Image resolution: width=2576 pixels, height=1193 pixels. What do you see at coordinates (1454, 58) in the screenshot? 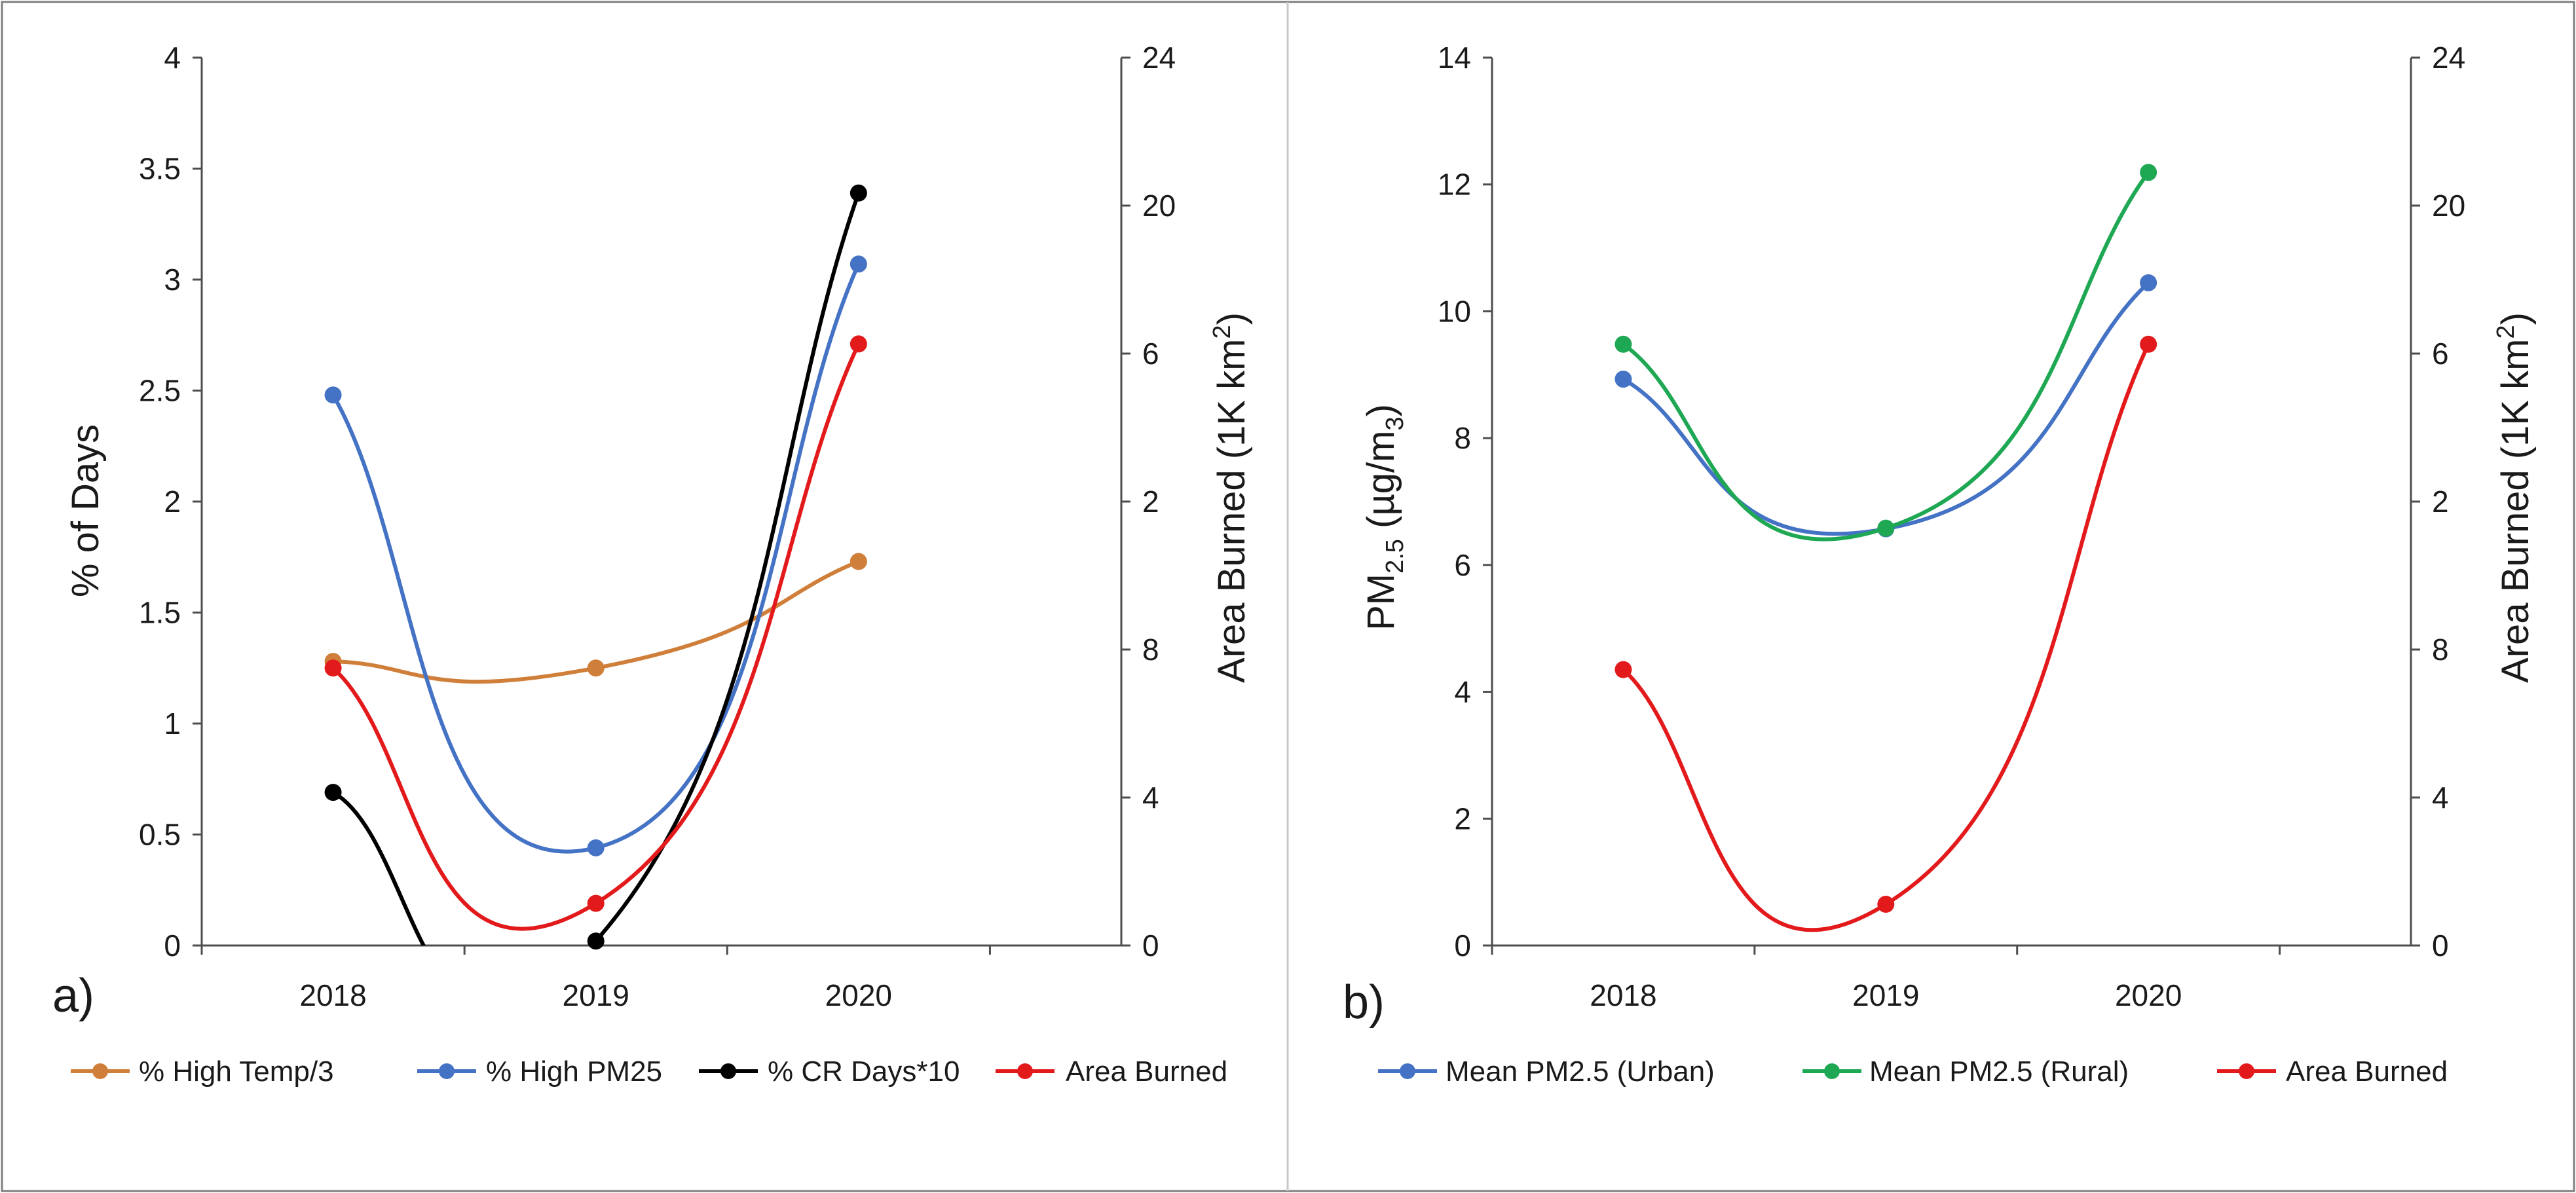
I see `y-tick-label: 14` at bounding box center [1454, 58].